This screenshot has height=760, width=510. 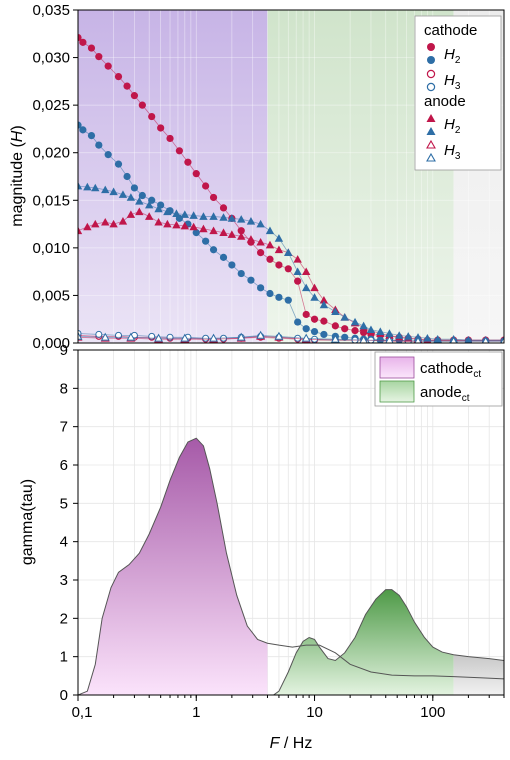 I want to click on bottom-ytick-label-5: 5, so click(x=64, y=503).